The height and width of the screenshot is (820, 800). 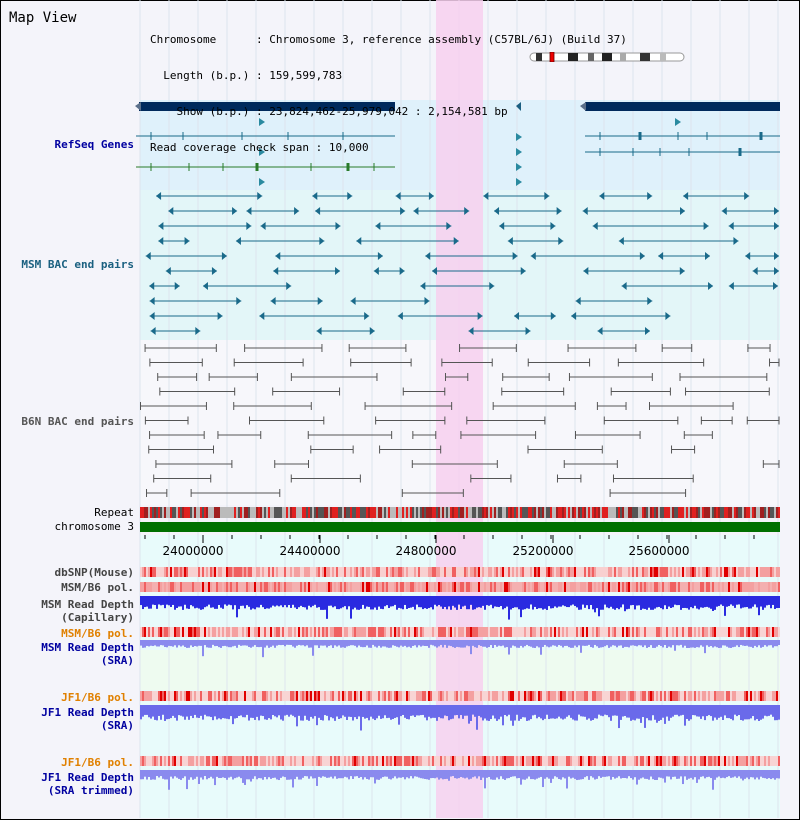 I want to click on chromosome-ideogram, so click(x=607, y=57).